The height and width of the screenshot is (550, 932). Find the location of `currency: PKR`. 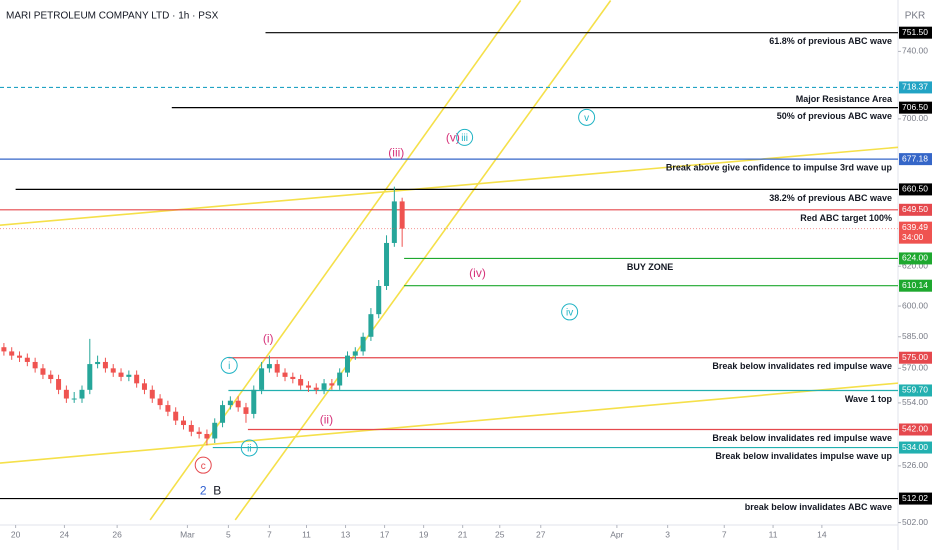

currency: PKR is located at coordinates (915, 16).